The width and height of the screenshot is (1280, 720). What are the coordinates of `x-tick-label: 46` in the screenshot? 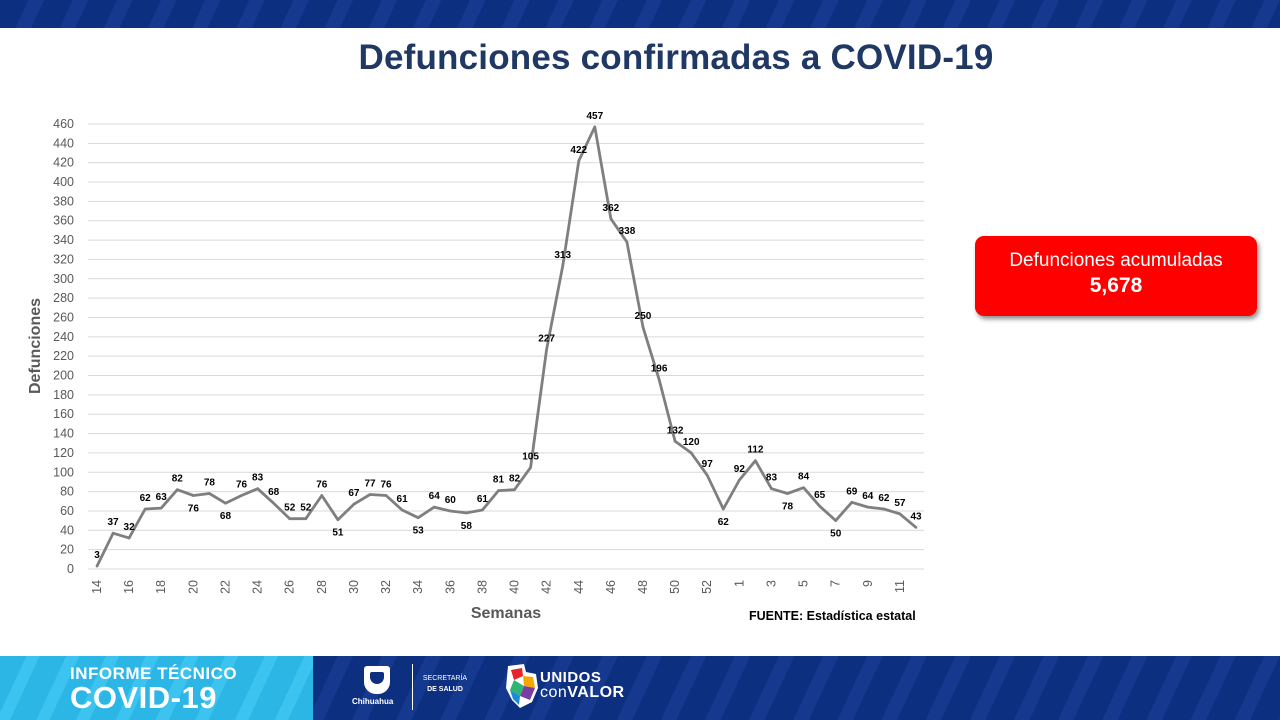 It's located at (611, 587).